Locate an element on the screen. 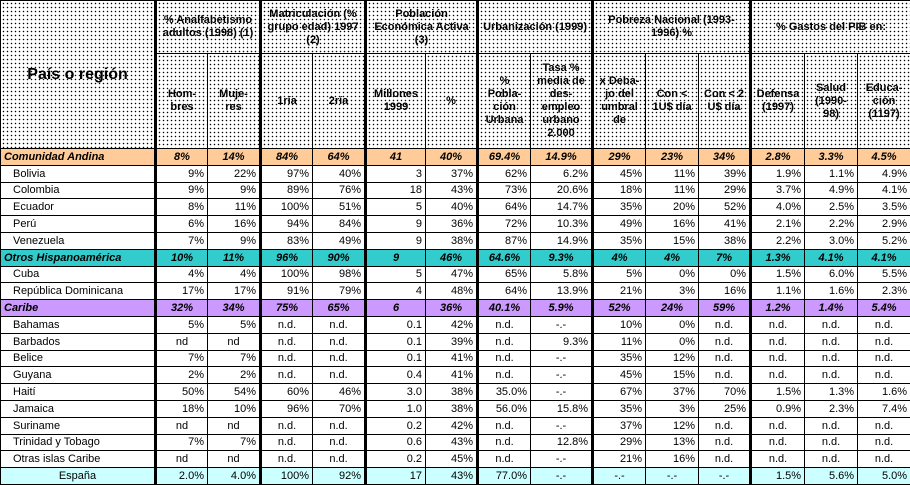  table-cell: 3.0% is located at coordinates (831, 240).